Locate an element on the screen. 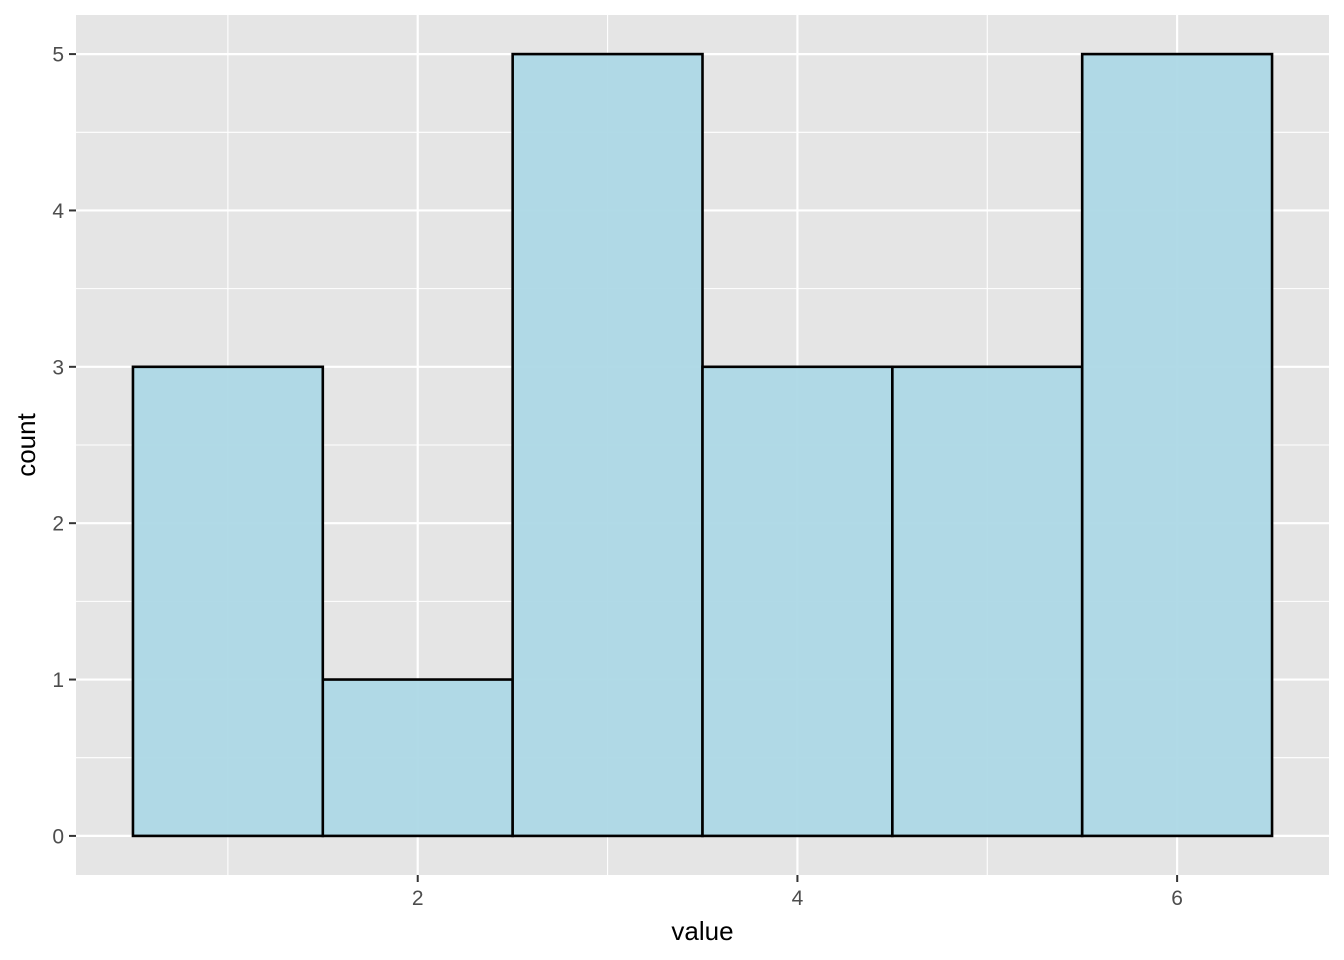 This screenshot has height=960, width=1344. y-tick-label: 0 is located at coordinates (58, 836).